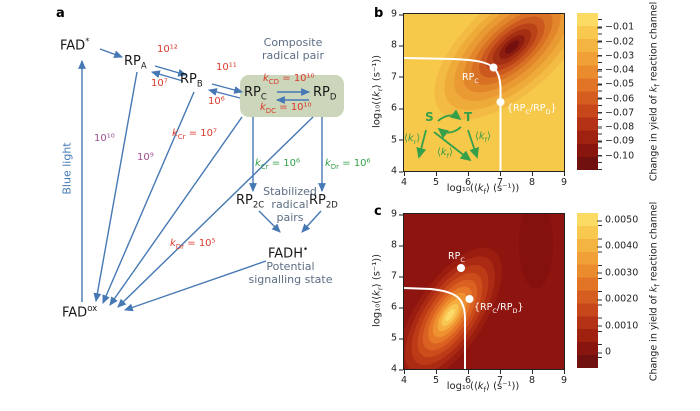 This screenshot has width=700, height=411. I want to click on colorbar-tick: −0.07, so click(615, 113).